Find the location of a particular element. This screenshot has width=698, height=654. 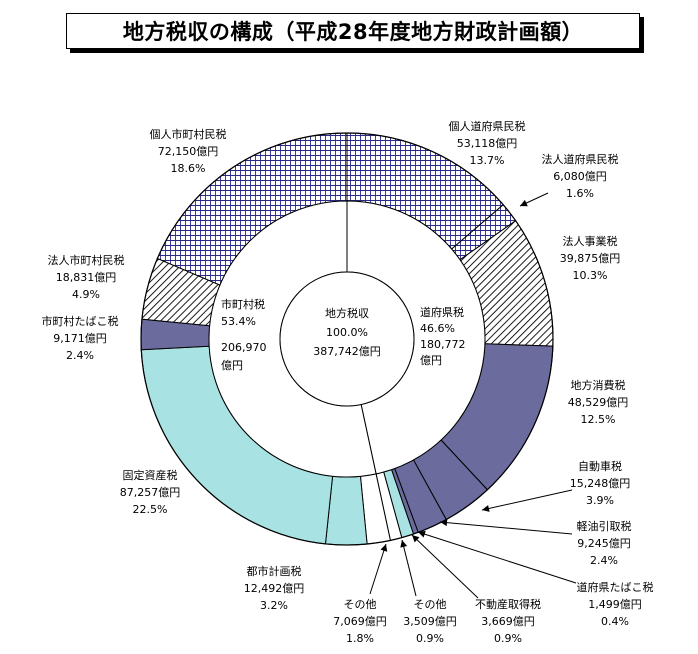

outer-label-8-line-1: 3,509億円 is located at coordinates (430, 621).